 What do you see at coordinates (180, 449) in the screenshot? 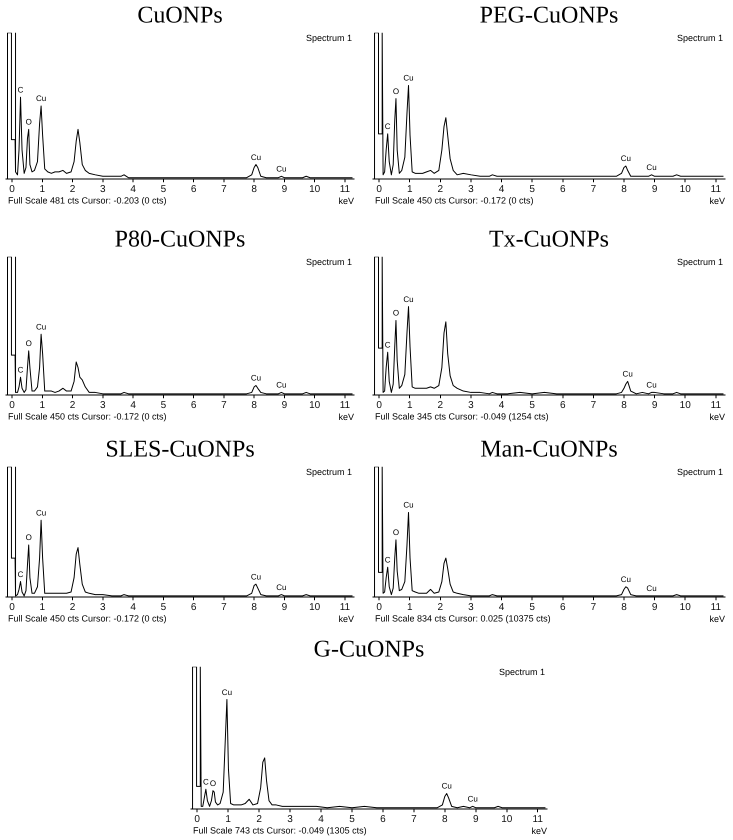
I see `chart-title: SLES-CuONPs` at bounding box center [180, 449].